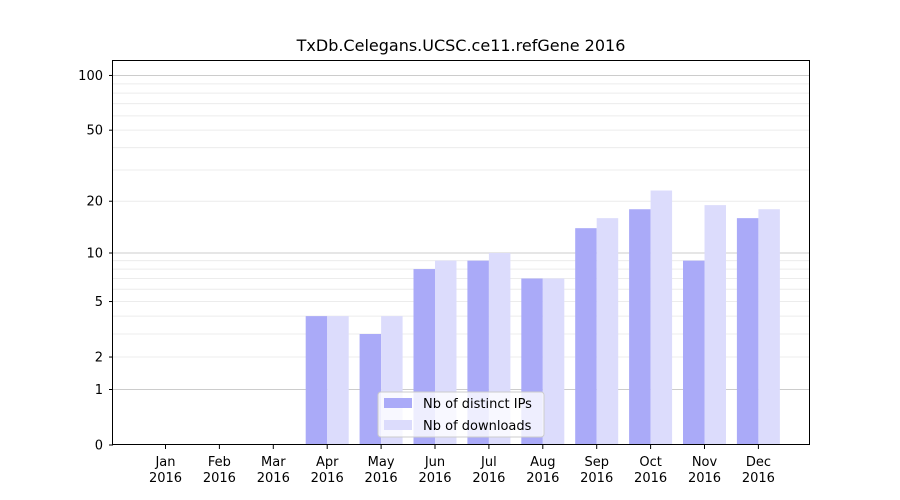  Describe the element at coordinates (219, 462) in the screenshot. I see `x-tick-label-month: Feb` at that location.